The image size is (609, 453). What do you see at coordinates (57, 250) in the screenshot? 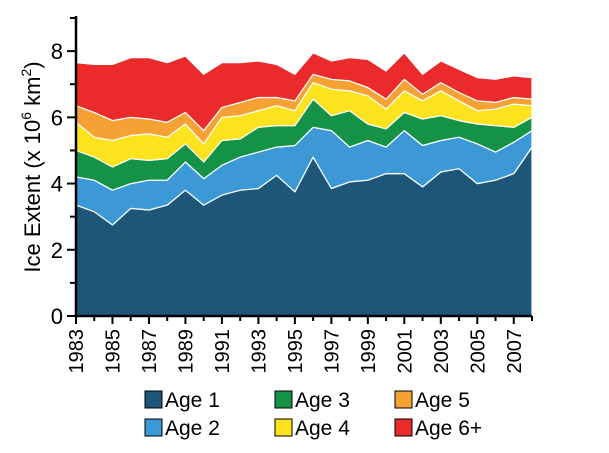
I see `y-tick-label: 2` at bounding box center [57, 250].